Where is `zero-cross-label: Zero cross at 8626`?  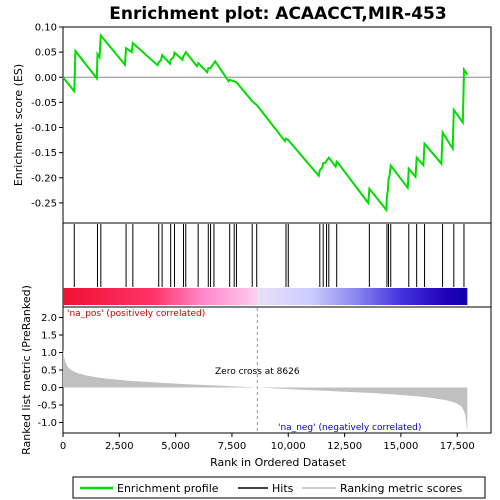
zero-cross-label: Zero cross at 8626 is located at coordinates (257, 372).